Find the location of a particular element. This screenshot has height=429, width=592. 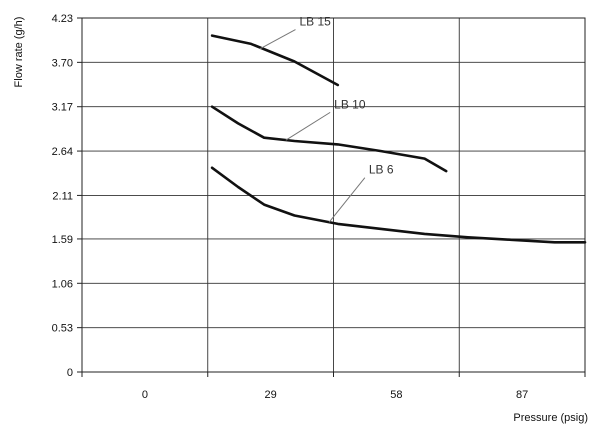

series-label-0: LB 15 is located at coordinates (315, 22).